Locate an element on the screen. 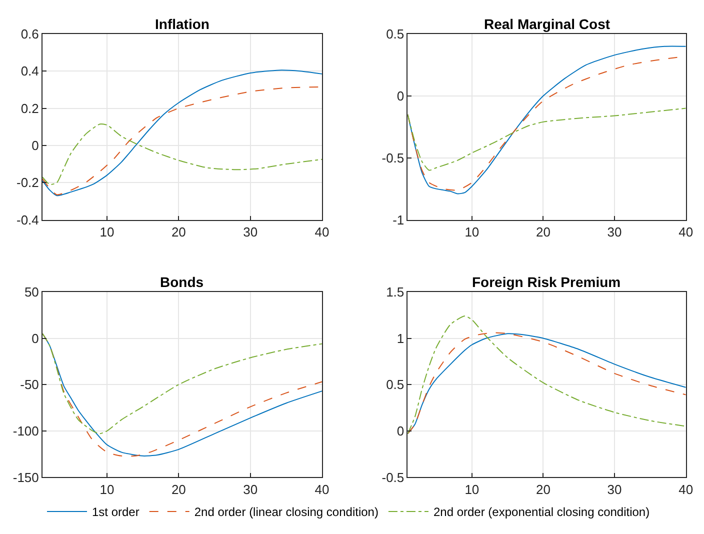  y-tick-label: 50 is located at coordinates (31, 292).